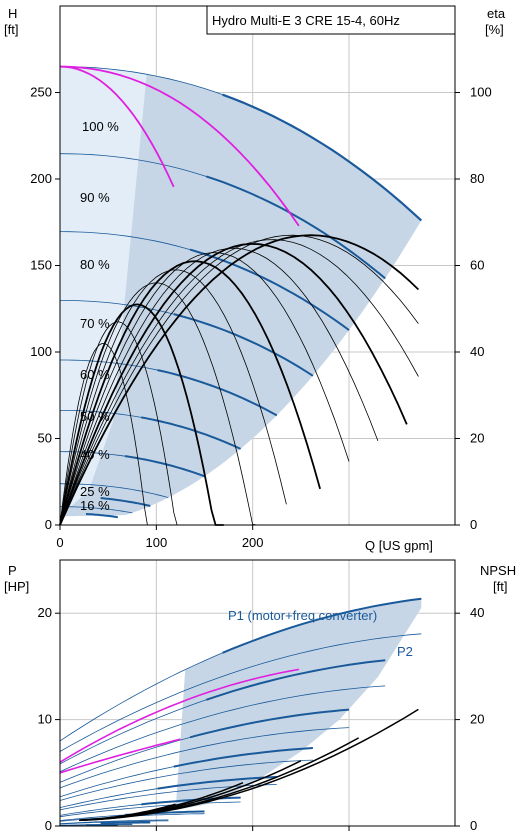 The height and width of the screenshot is (835, 531). I want to click on eta-tick-label-right: 0, so click(473, 524).